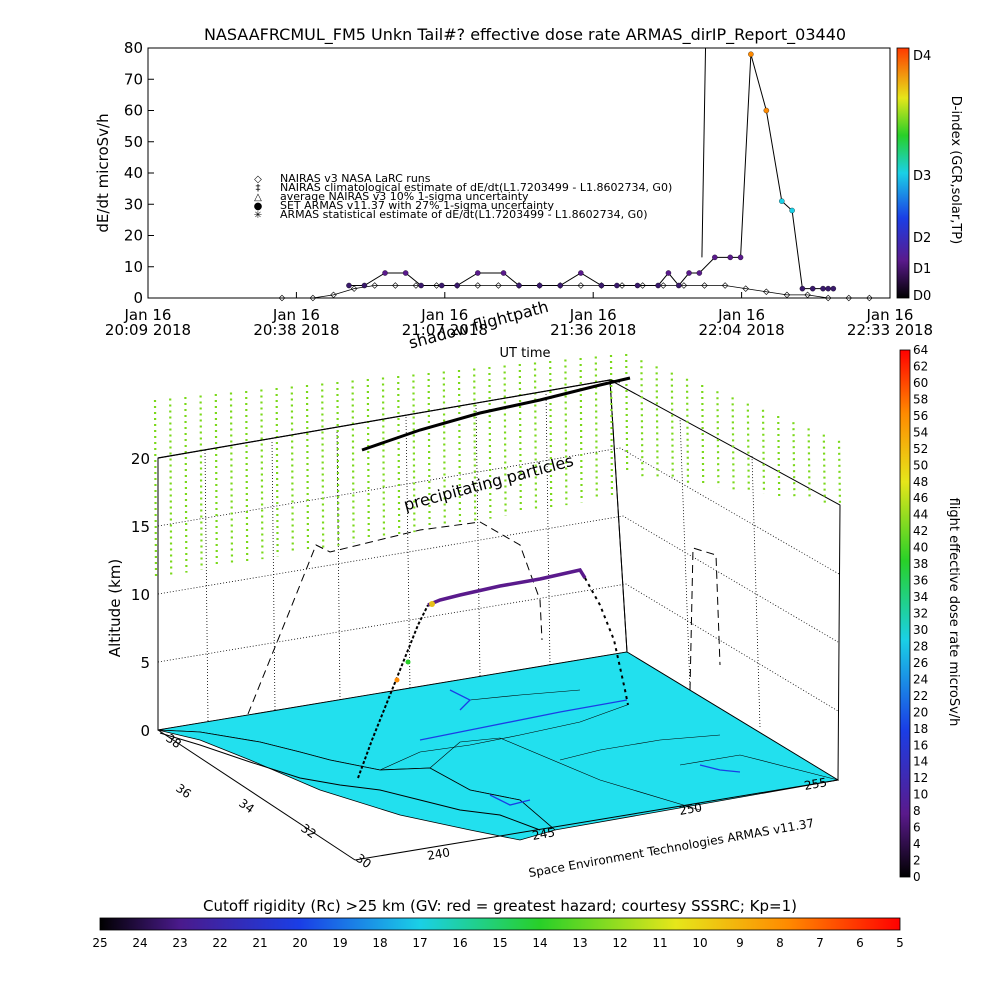 The height and width of the screenshot is (1000, 1000). Describe the element at coordinates (920, 663) in the screenshot. I see `dose-rate-tick-label: 26` at that location.